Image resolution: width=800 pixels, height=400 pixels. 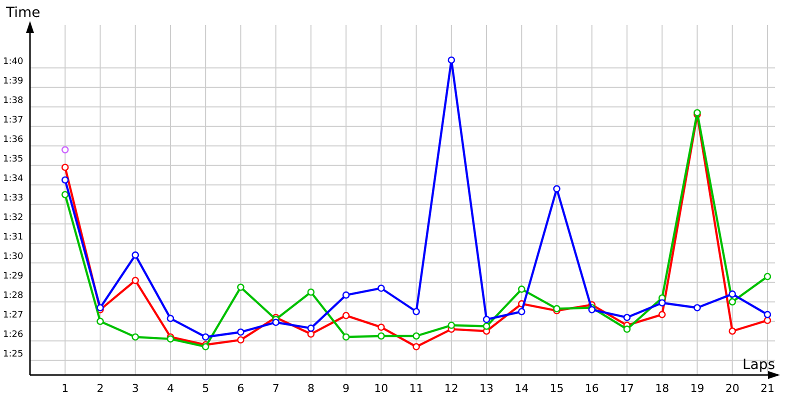 I want to click on y-tick-label: 1:27, so click(x=13, y=315).